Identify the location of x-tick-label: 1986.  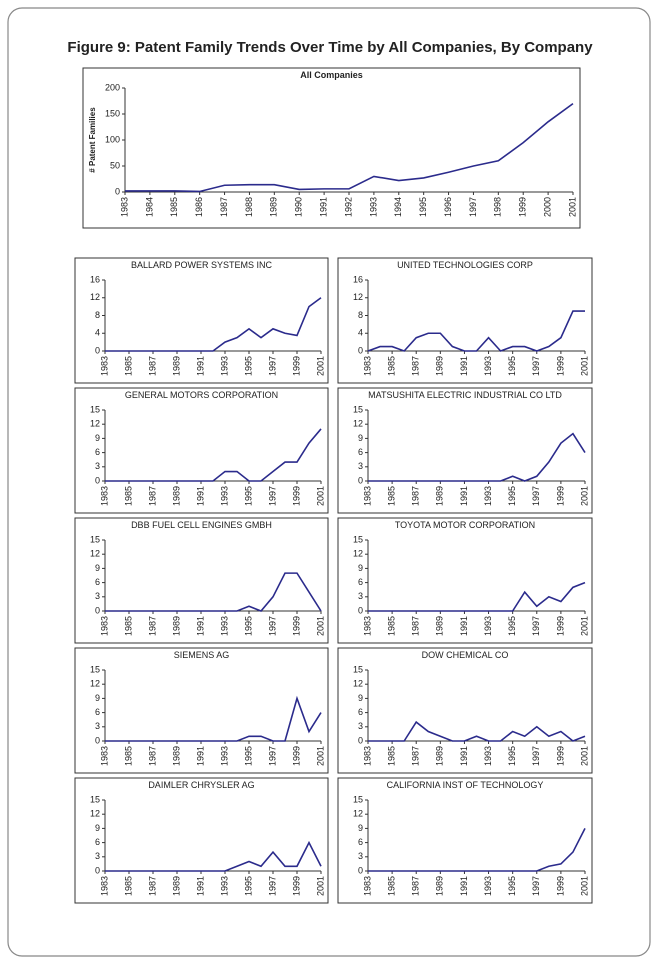
(199, 207).